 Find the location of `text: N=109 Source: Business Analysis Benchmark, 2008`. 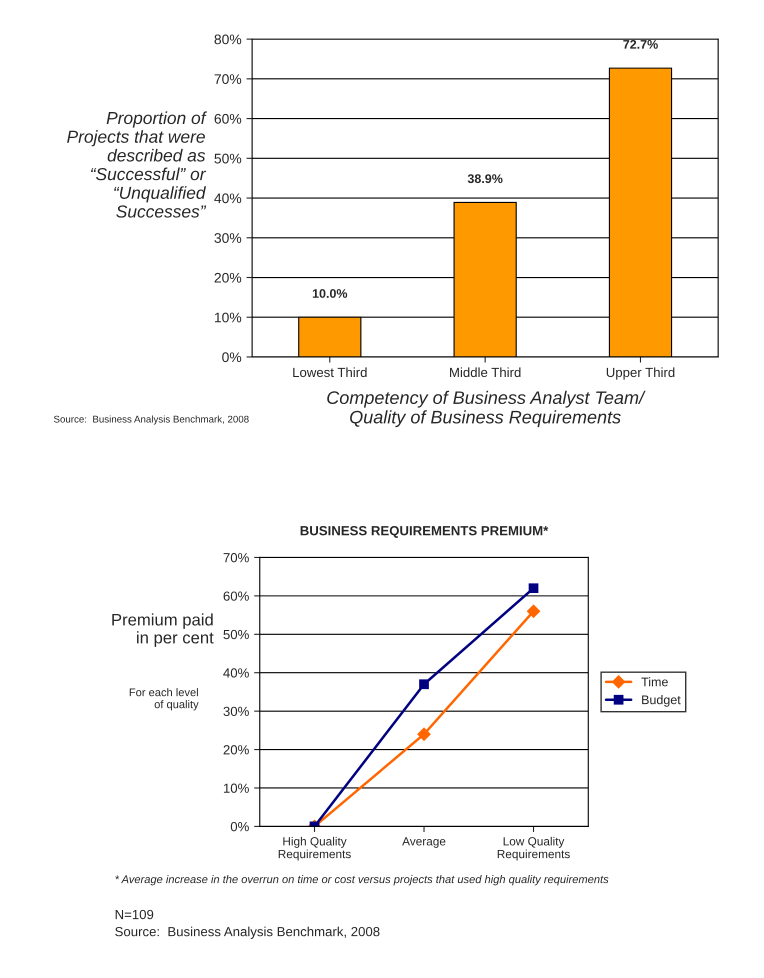

text: N=109 Source: Business Analysis Benchmark, 2008 is located at coordinates (247, 924).